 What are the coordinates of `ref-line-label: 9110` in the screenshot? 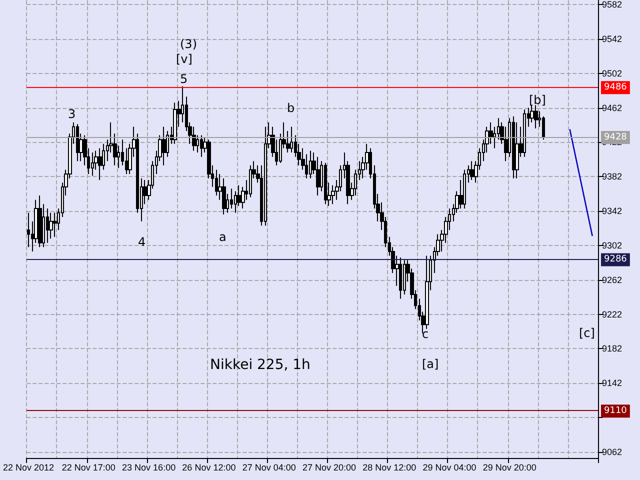 It's located at (616, 411).